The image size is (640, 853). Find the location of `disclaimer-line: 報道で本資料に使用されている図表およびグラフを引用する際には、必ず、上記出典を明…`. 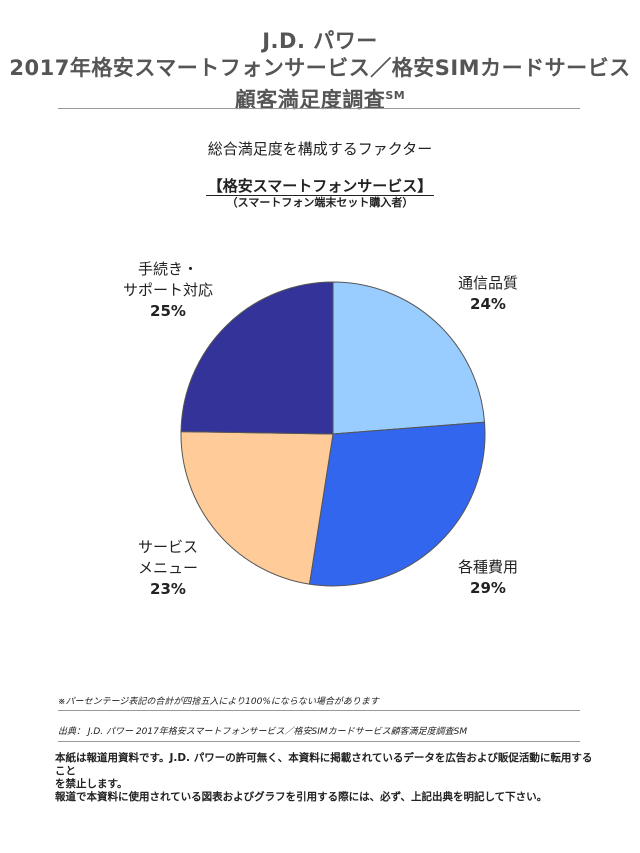

disclaimer-line: 報道で本資料に使用されている図表およびグラフを引用する際には、必ず、上記出典を明… is located at coordinates (301, 797).